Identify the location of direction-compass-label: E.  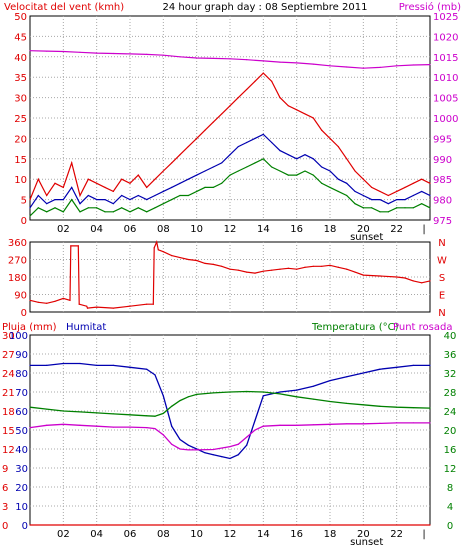
(442, 296).